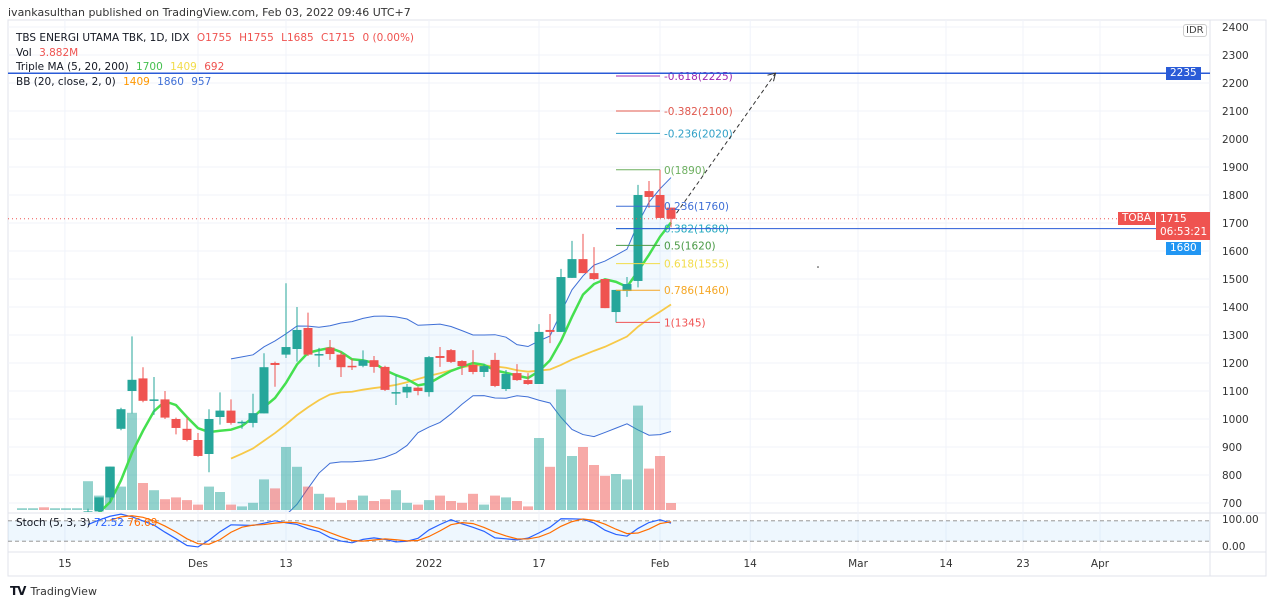 This screenshot has width=1280, height=607. What do you see at coordinates (217, 82) in the screenshot?
I see `bb-legend: BB (20, close, 2, 0) 1409 1860 957` at bounding box center [217, 82].